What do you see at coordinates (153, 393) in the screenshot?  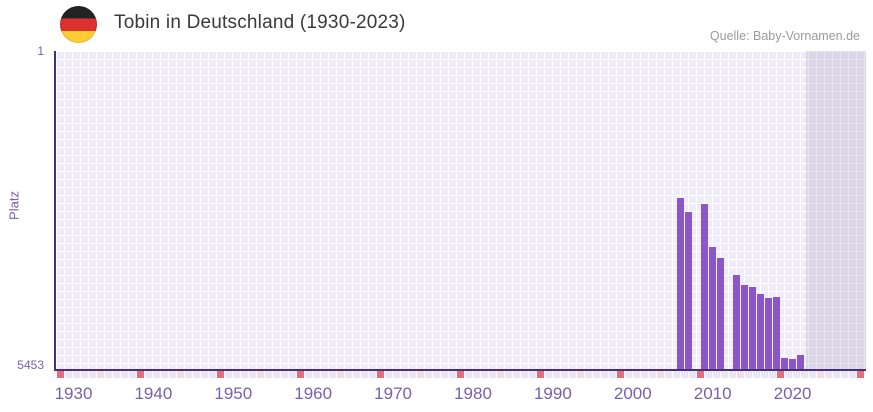 I see `x-axis-tick: 1940` at bounding box center [153, 393].